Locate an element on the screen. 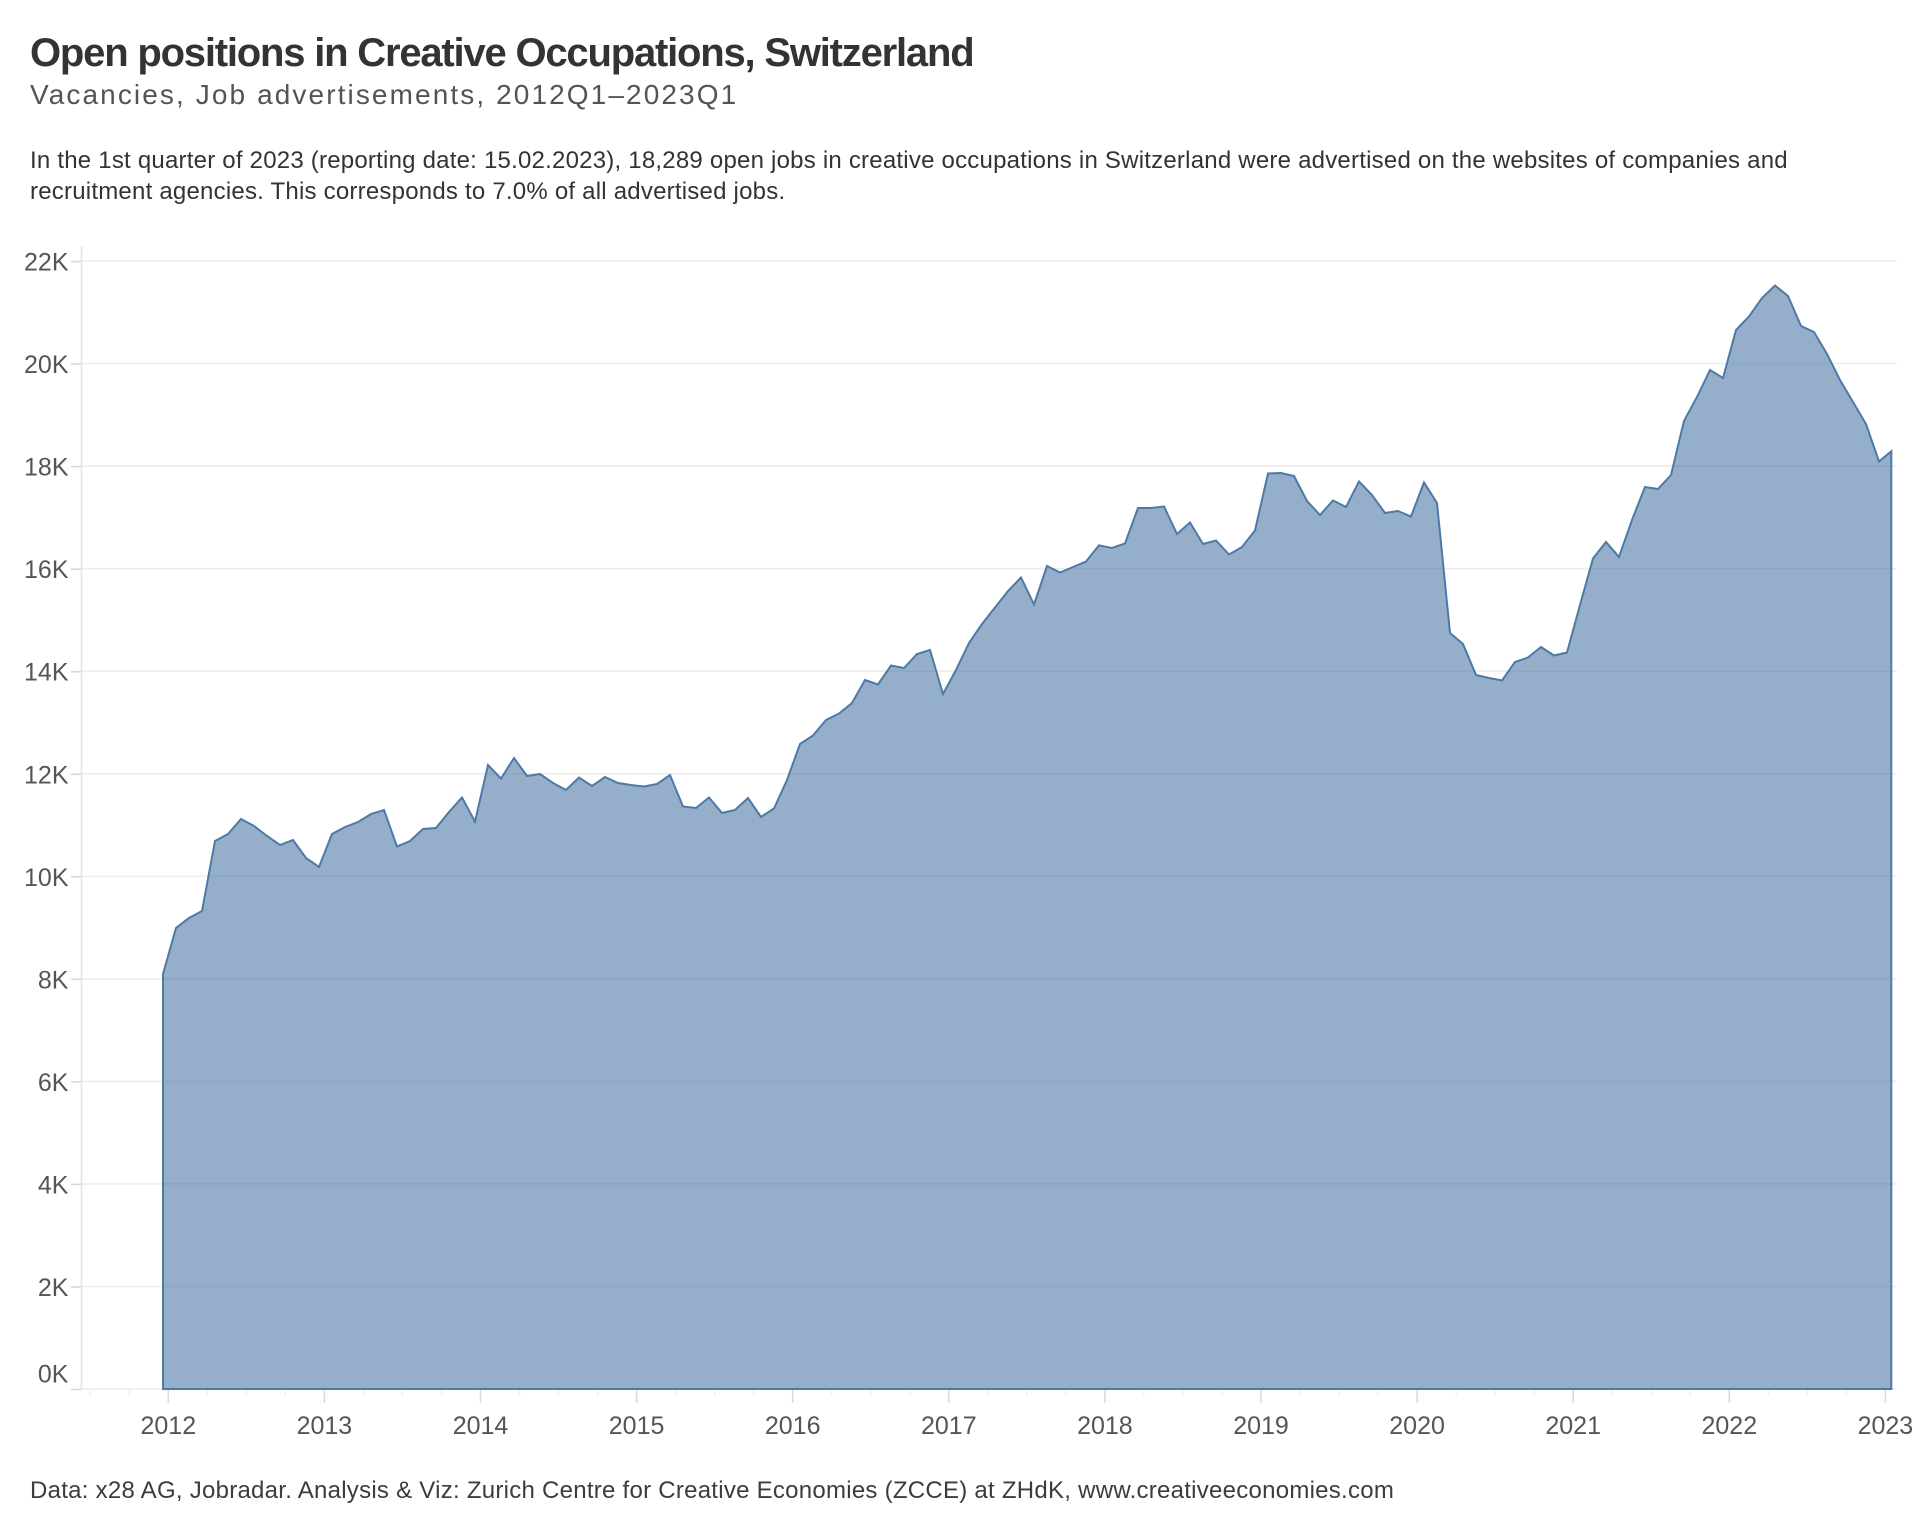  svg-text: 14K is located at coordinates (46, 673).